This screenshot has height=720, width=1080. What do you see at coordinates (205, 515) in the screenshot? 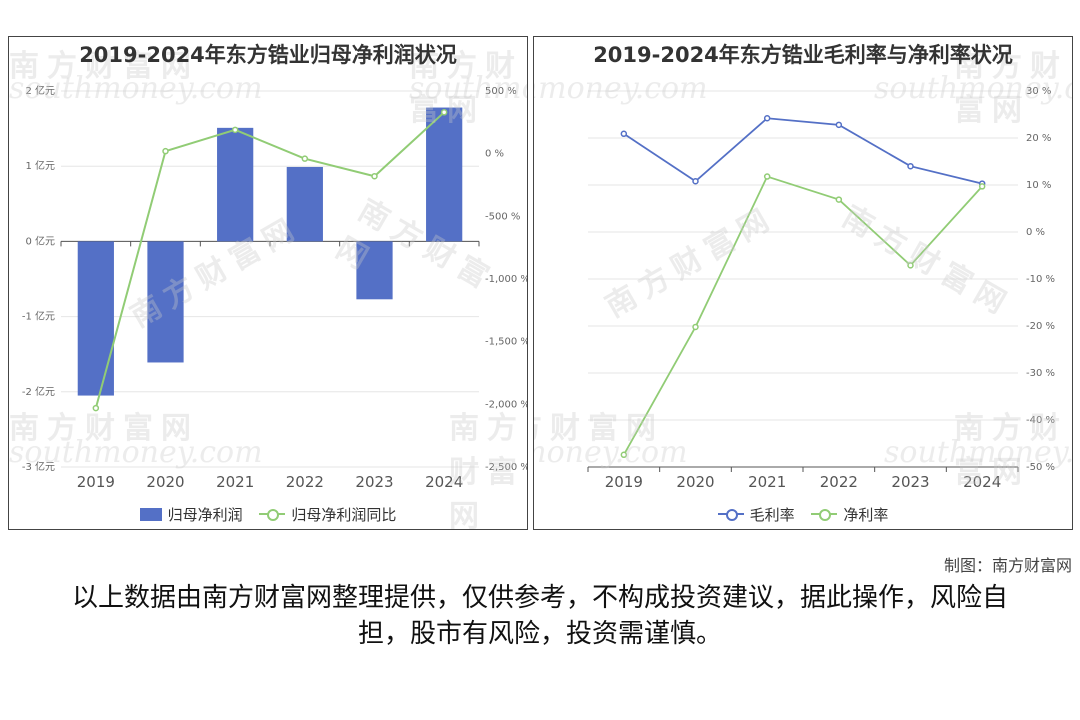
I see `legend-label: 归母净利润` at bounding box center [205, 515].